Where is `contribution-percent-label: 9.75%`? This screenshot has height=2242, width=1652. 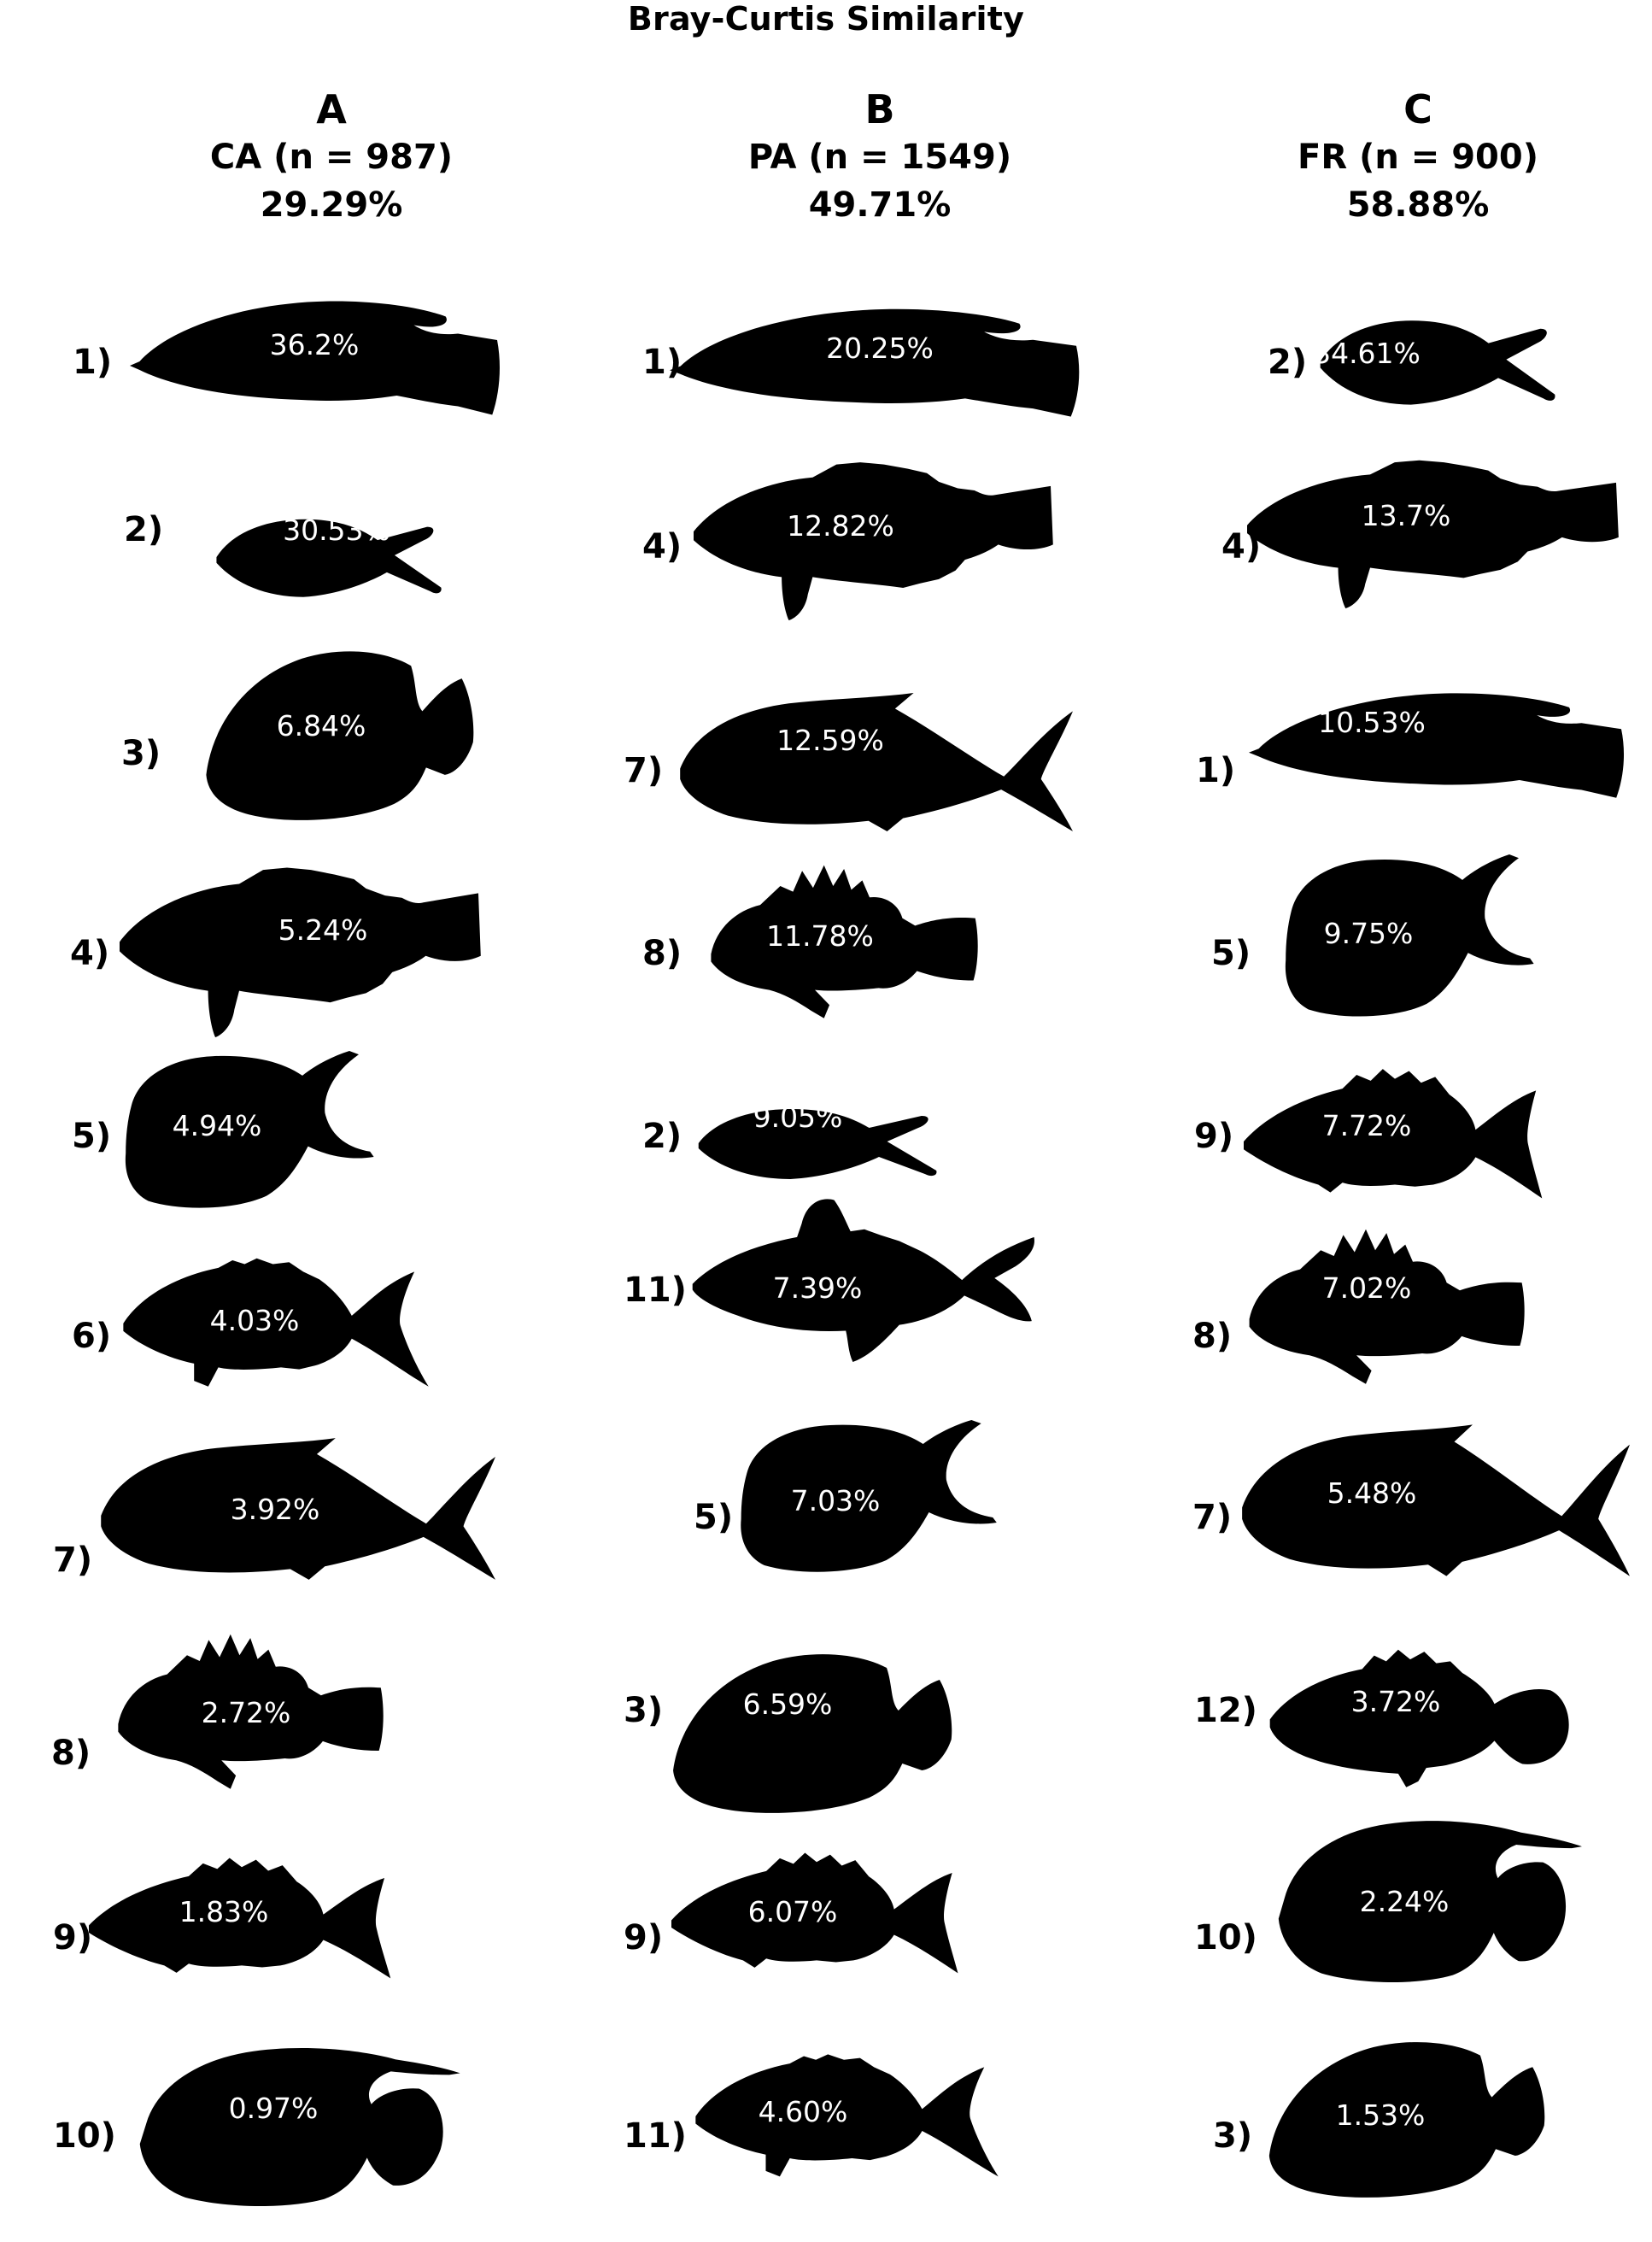 contribution-percent-label: 9.75% is located at coordinates (1368, 933).